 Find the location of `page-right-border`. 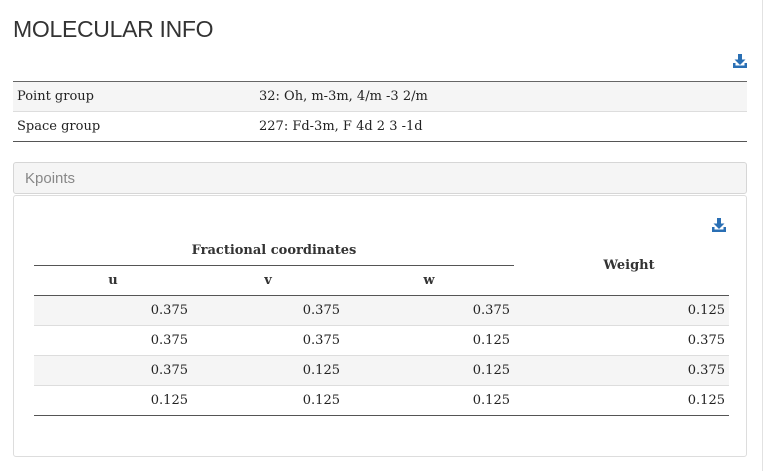

page-right-border is located at coordinates (762, 235).